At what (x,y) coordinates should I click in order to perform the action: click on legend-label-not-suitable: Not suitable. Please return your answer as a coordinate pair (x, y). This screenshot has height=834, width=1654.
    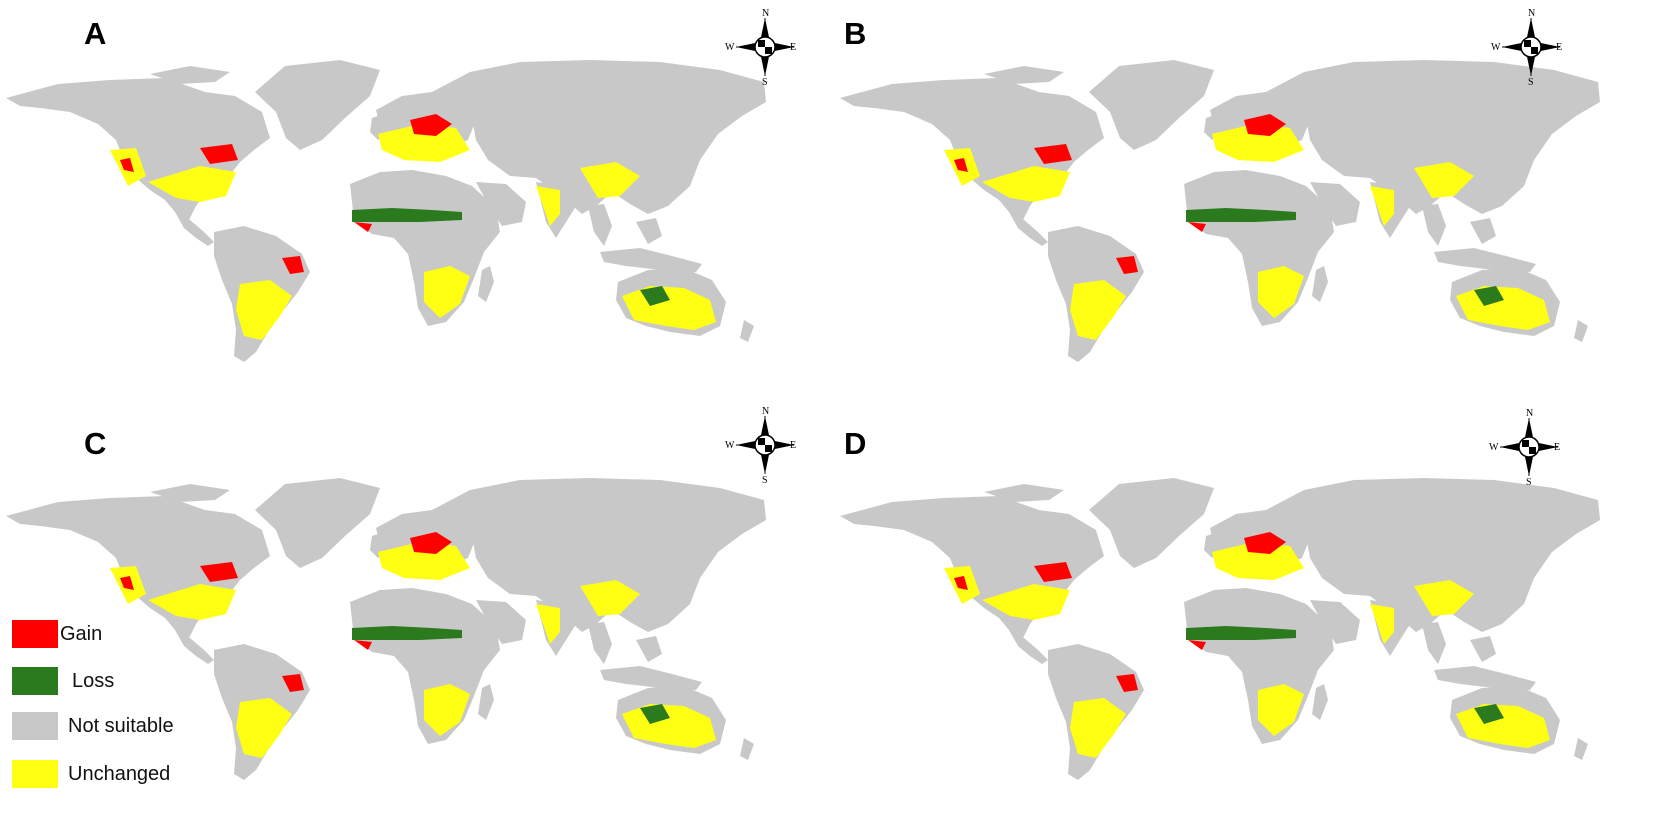
    Looking at the image, I should click on (121, 725).